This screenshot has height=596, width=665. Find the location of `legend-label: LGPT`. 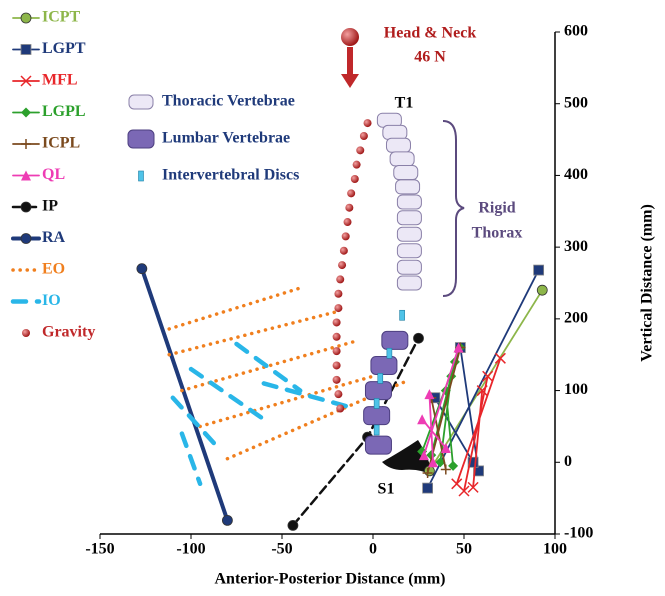

legend-label: LGPT is located at coordinates (64, 48).